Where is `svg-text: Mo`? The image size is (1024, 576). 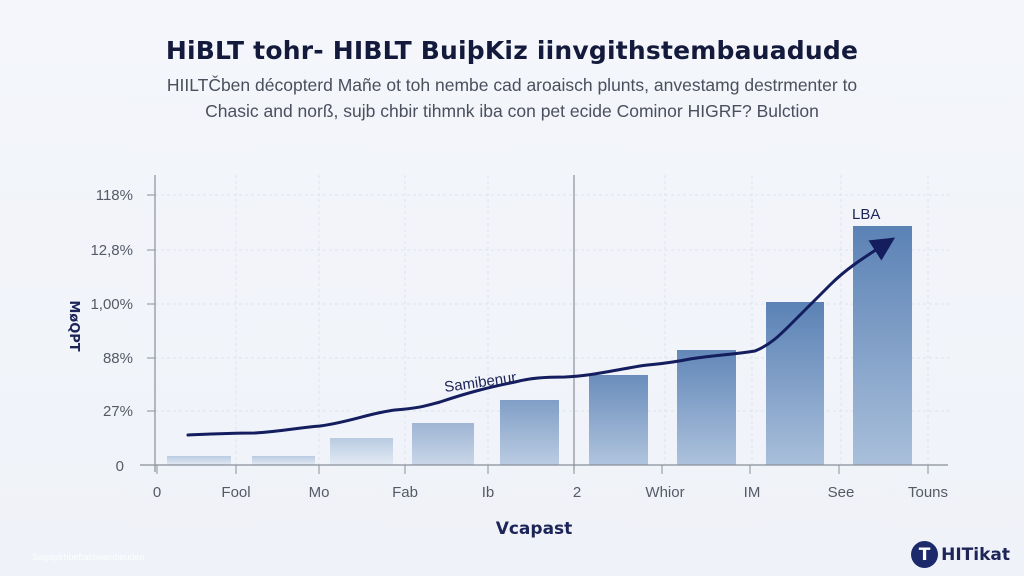 svg-text: Mo is located at coordinates (319, 492).